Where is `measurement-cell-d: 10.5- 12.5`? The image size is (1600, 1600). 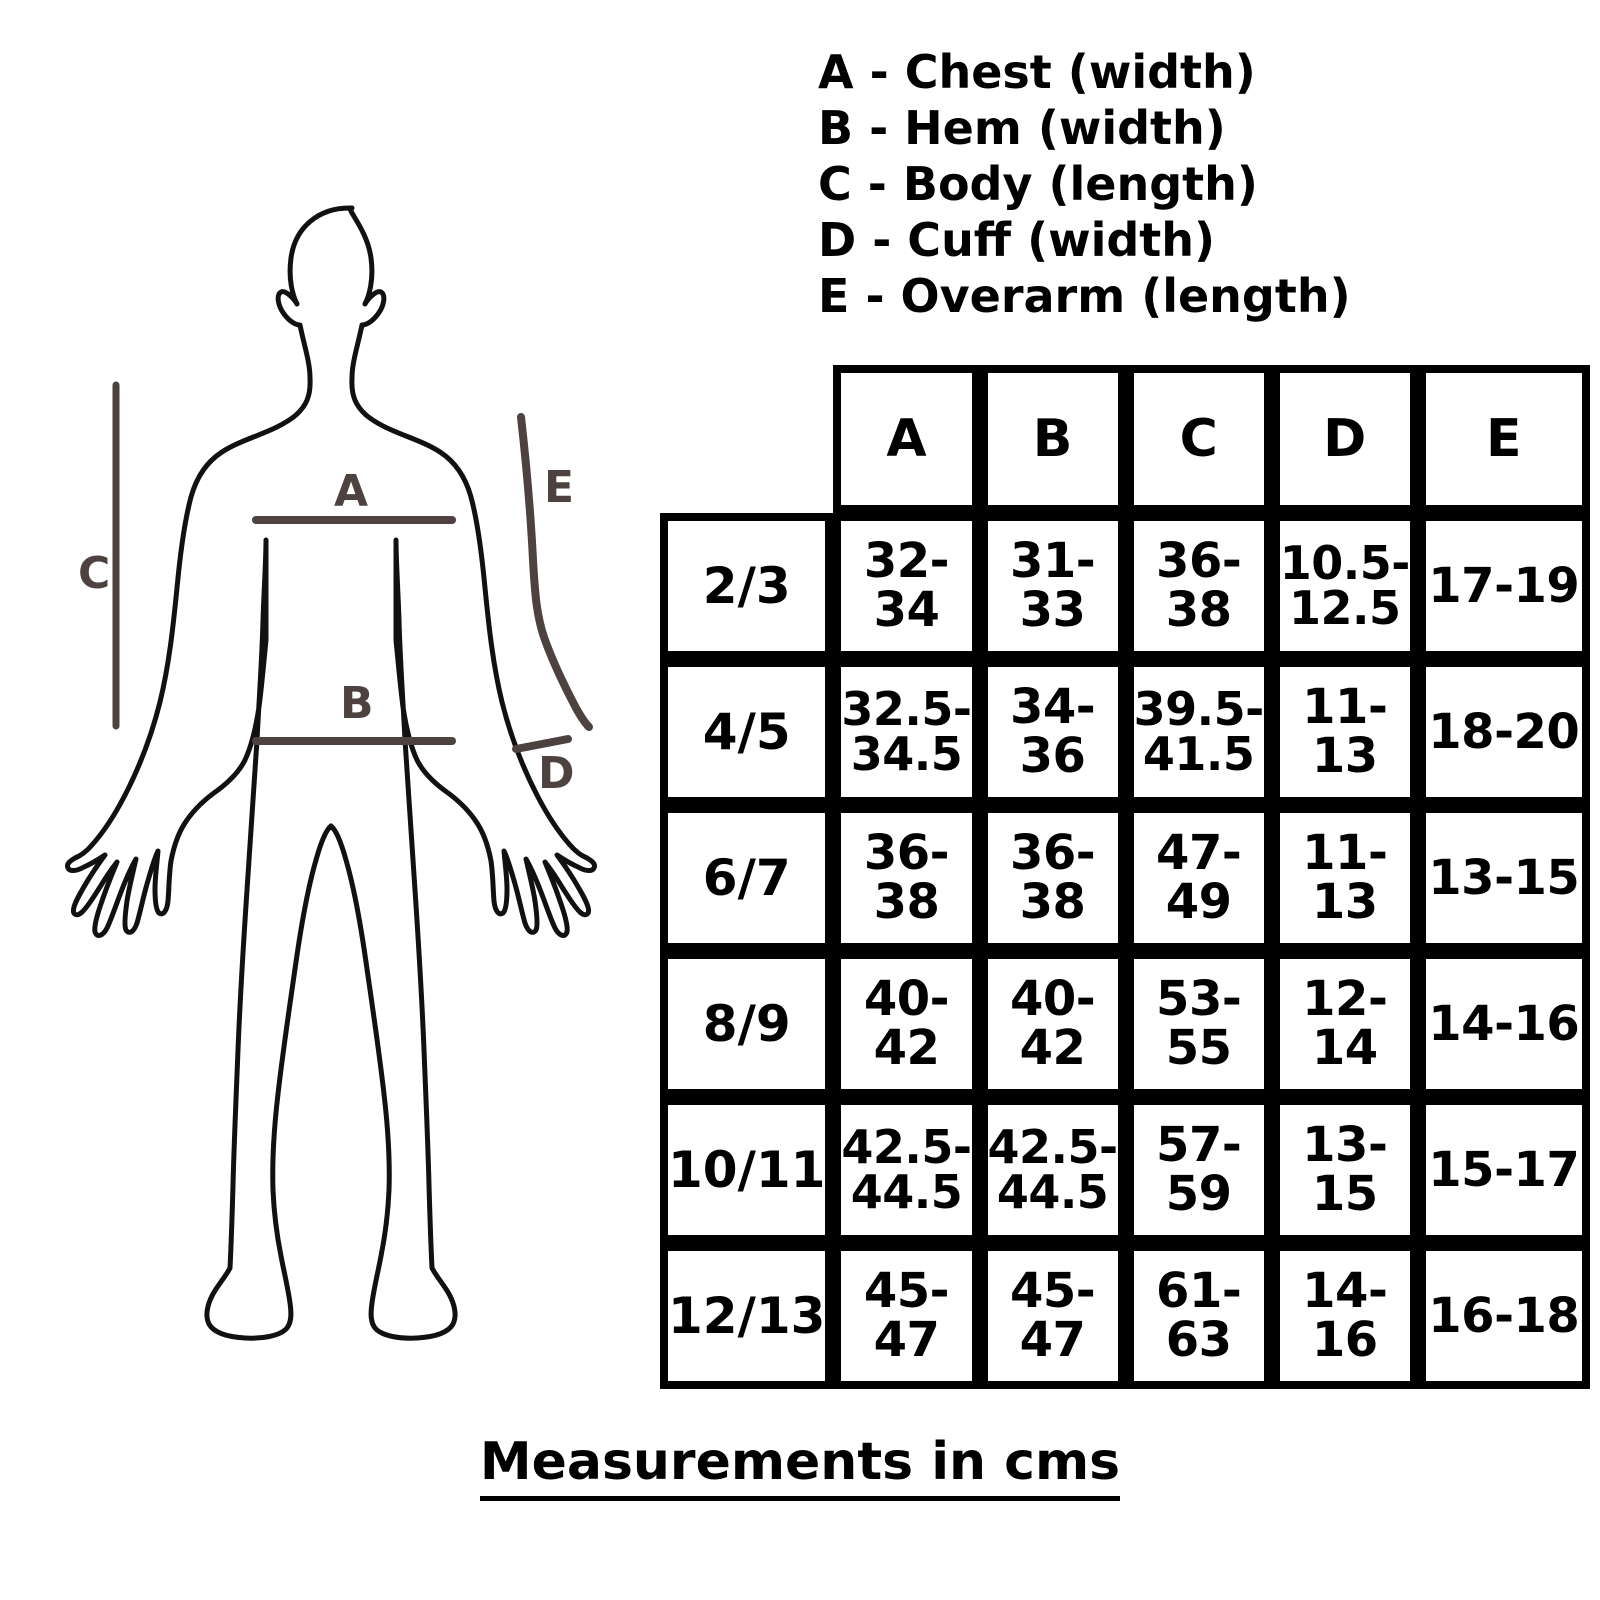 measurement-cell-d: 10.5- 12.5 is located at coordinates (1344, 586).